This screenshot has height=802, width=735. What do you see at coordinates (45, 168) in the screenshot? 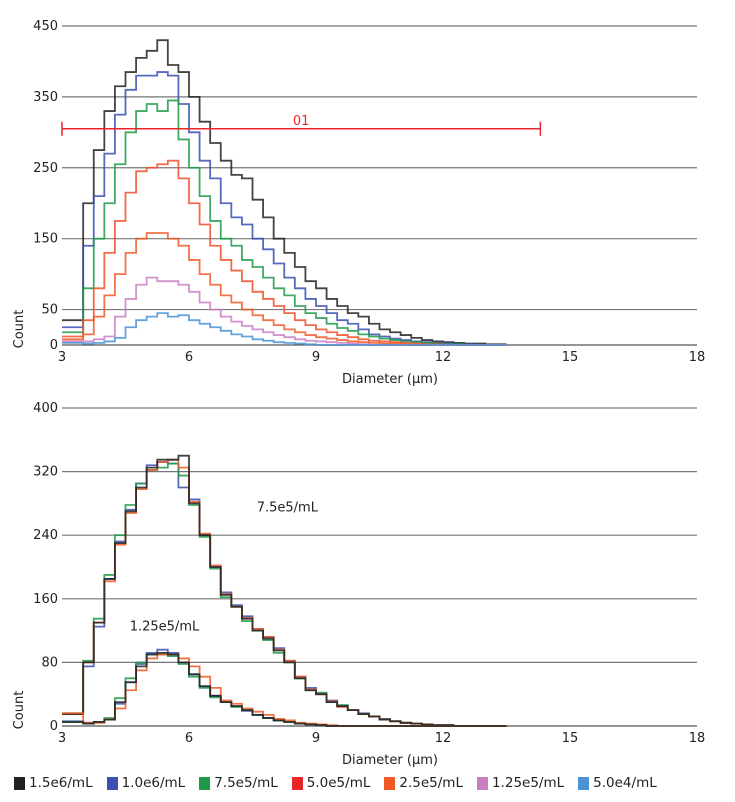
I see `y-tick-label: 250` at bounding box center [45, 168].